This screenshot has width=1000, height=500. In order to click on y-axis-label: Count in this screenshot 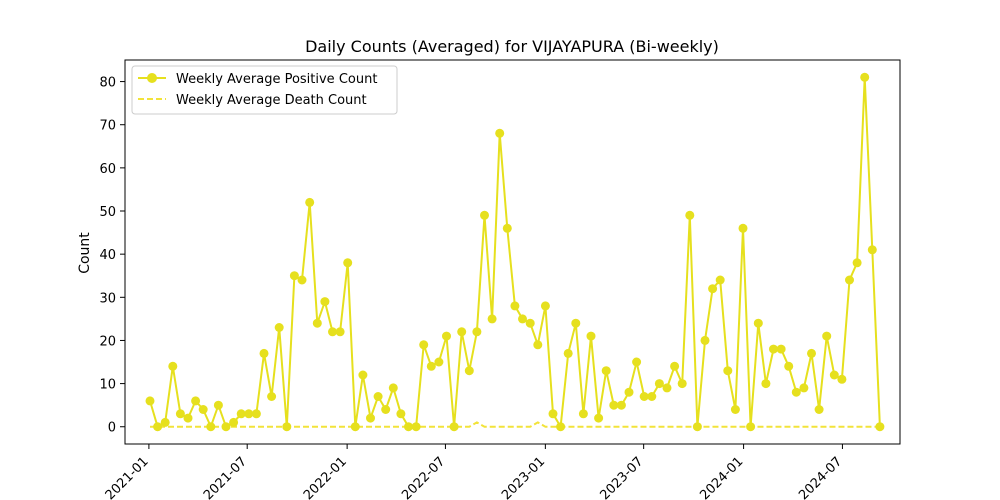, I will do `click(85, 253)`.